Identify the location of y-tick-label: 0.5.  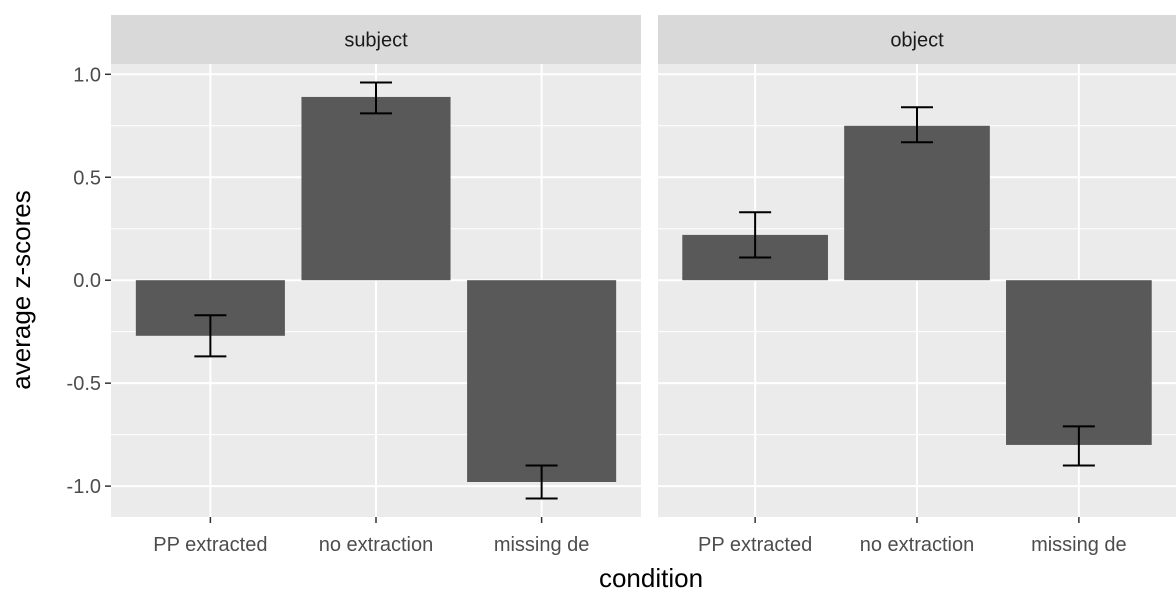
(87, 178).